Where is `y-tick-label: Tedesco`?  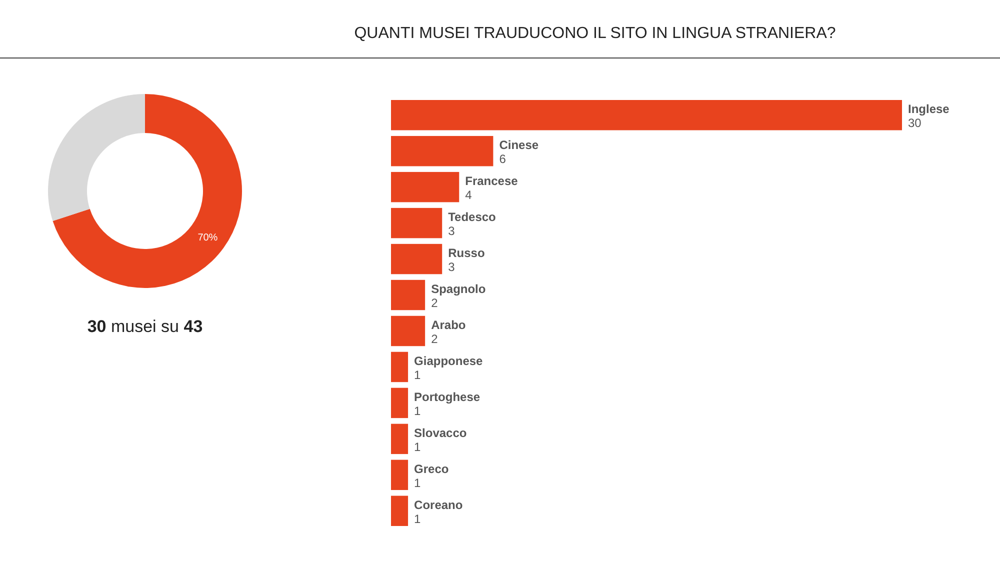 y-tick-label: Tedesco is located at coordinates (472, 217).